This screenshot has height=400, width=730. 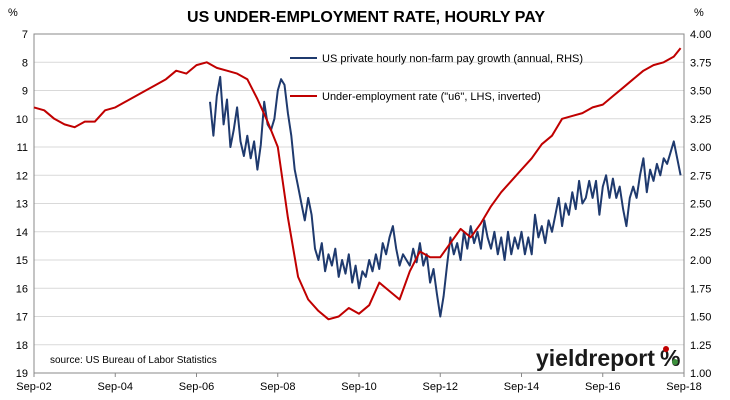 What do you see at coordinates (22, 233) in the screenshot?
I see `left-tick-label: 14` at bounding box center [22, 233].